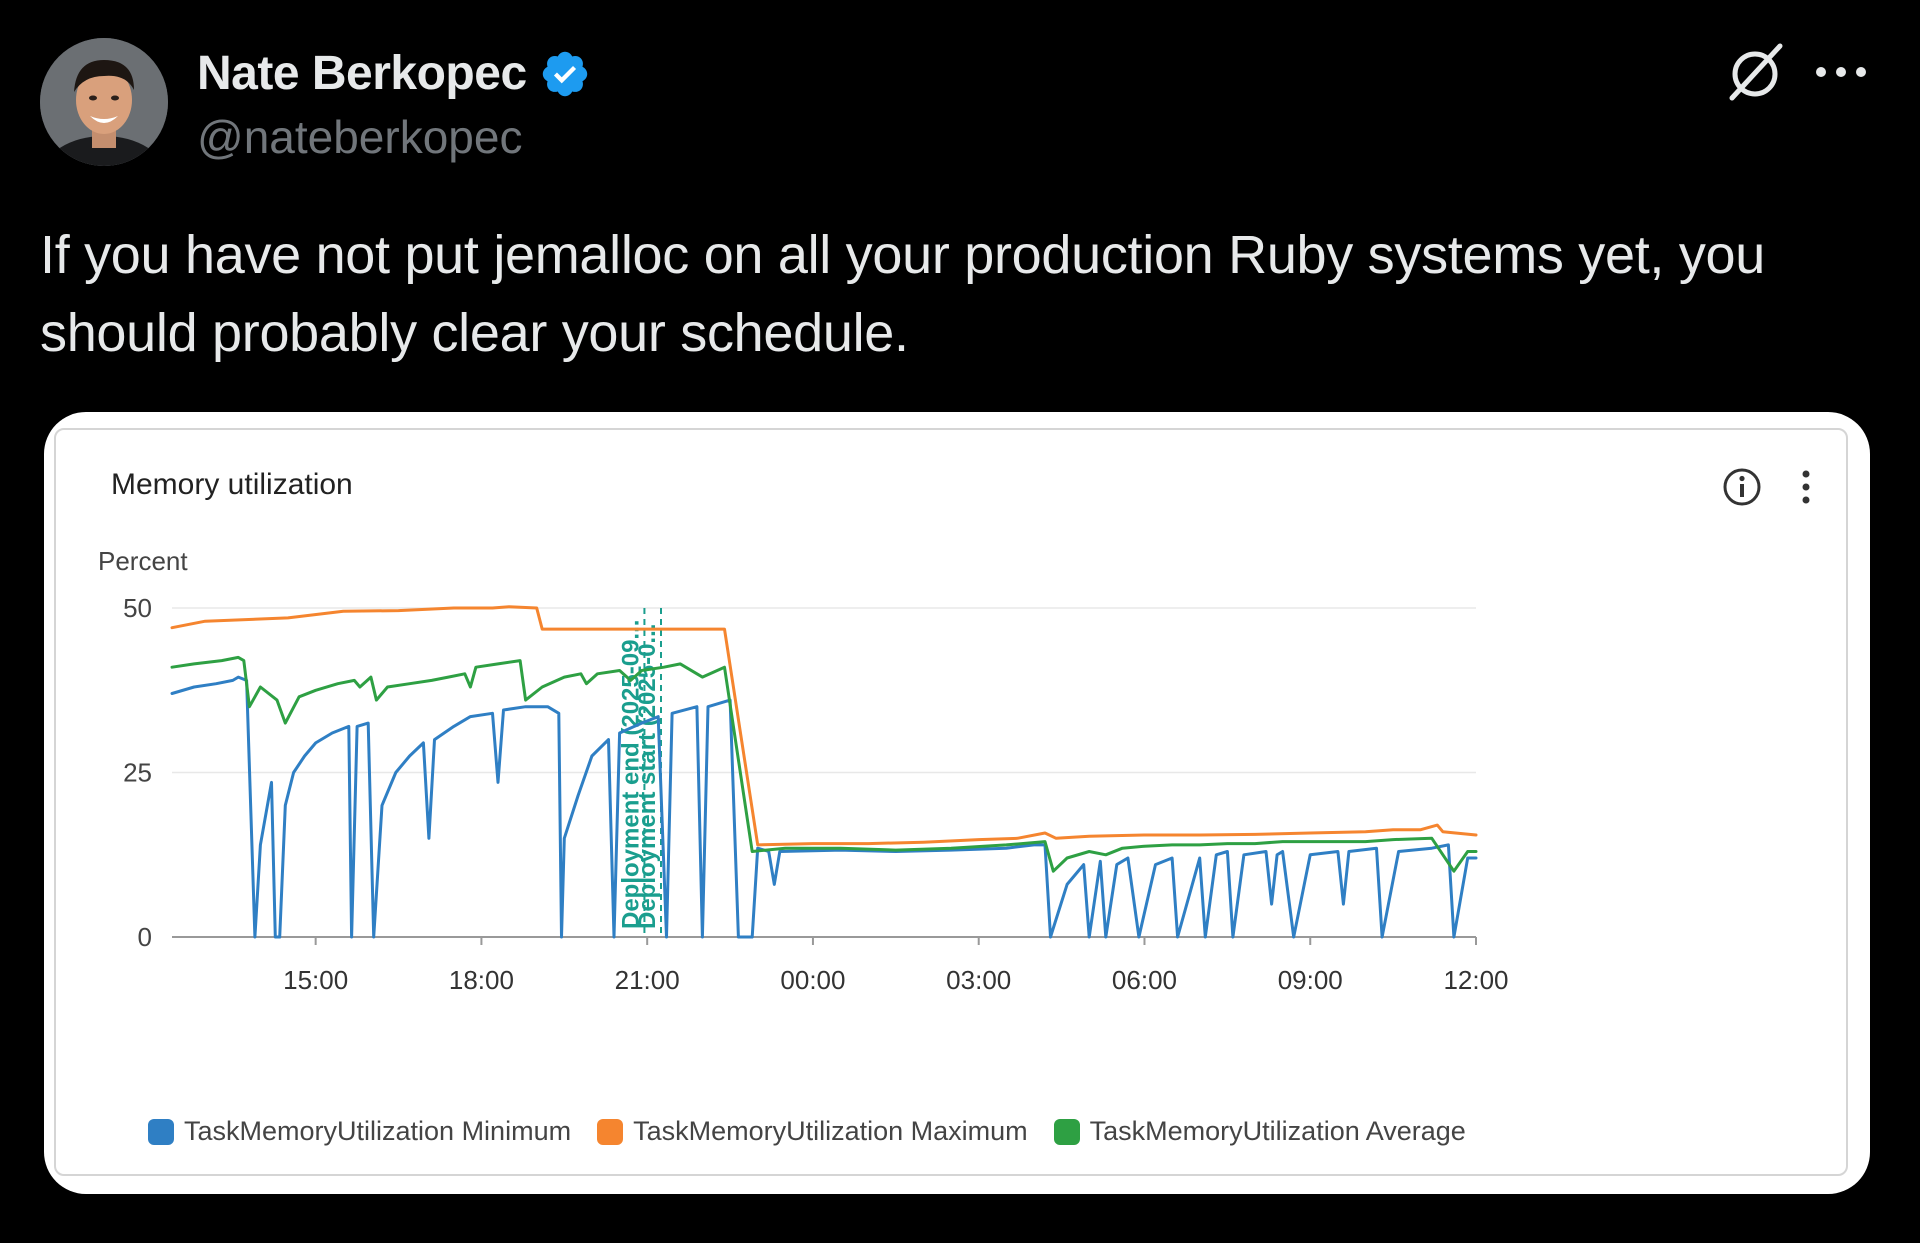  Describe the element at coordinates (1475, 980) in the screenshot. I see `x-tick-label: 12:00` at that location.